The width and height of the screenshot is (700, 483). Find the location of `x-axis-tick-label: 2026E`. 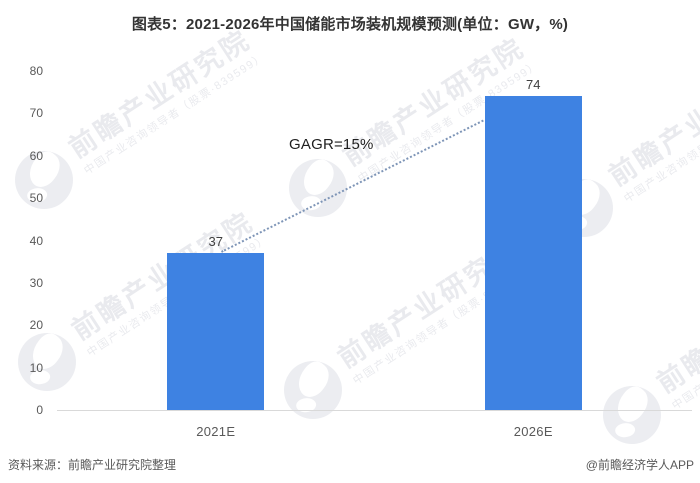

x-axis-tick-label: 2026E is located at coordinates (533, 431).